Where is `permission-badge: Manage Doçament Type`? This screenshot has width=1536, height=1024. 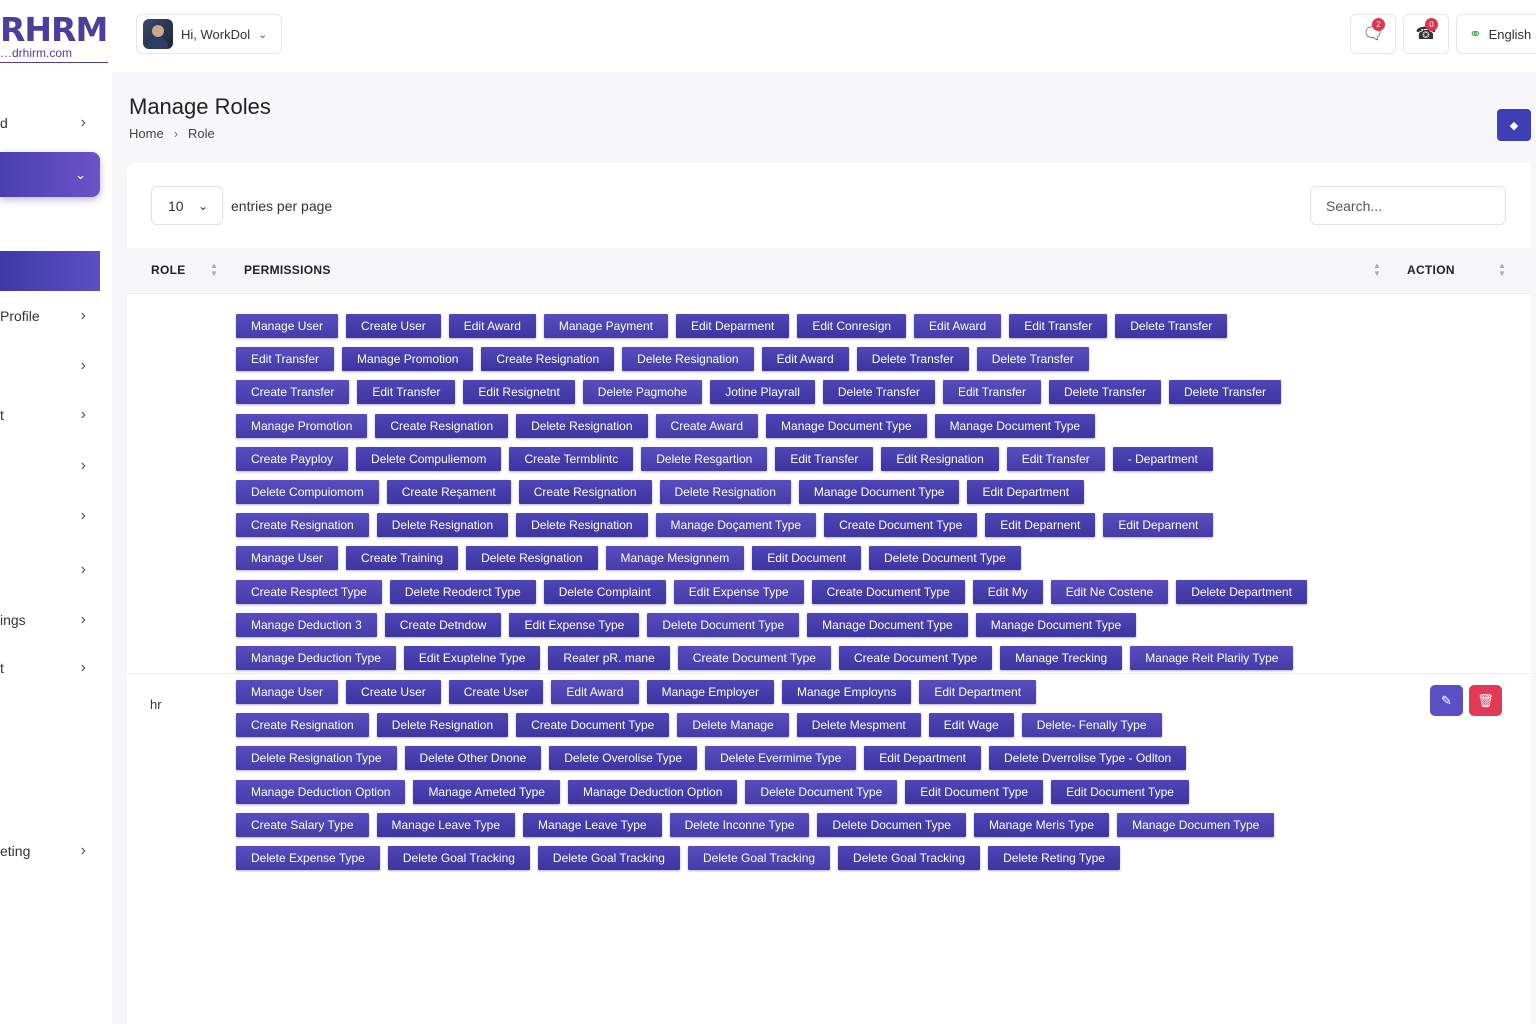 permission-badge: Manage Doçament Type is located at coordinates (736, 525).